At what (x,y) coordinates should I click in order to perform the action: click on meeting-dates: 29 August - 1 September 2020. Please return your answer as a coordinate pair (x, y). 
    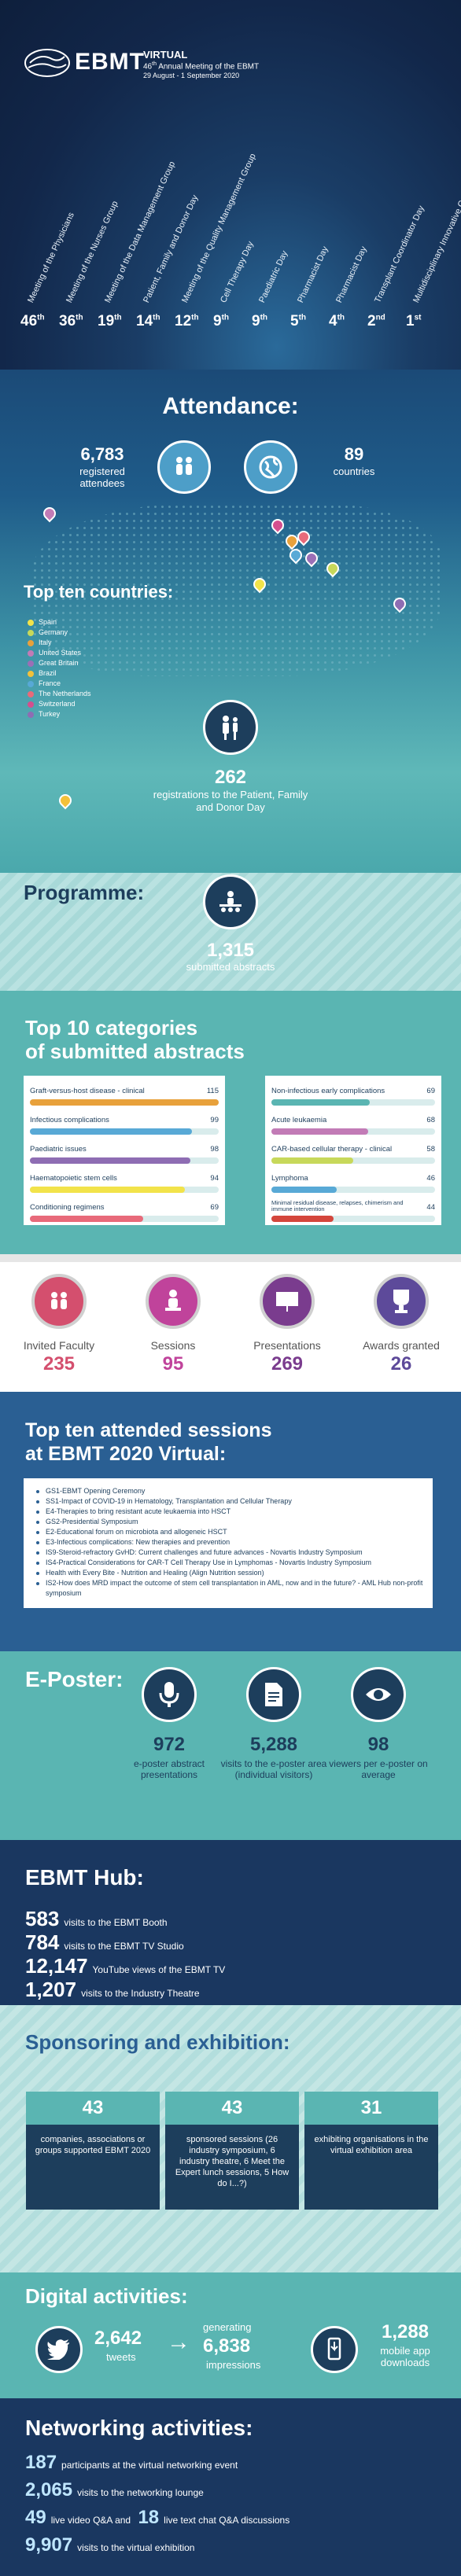
    Looking at the image, I should click on (192, 75).